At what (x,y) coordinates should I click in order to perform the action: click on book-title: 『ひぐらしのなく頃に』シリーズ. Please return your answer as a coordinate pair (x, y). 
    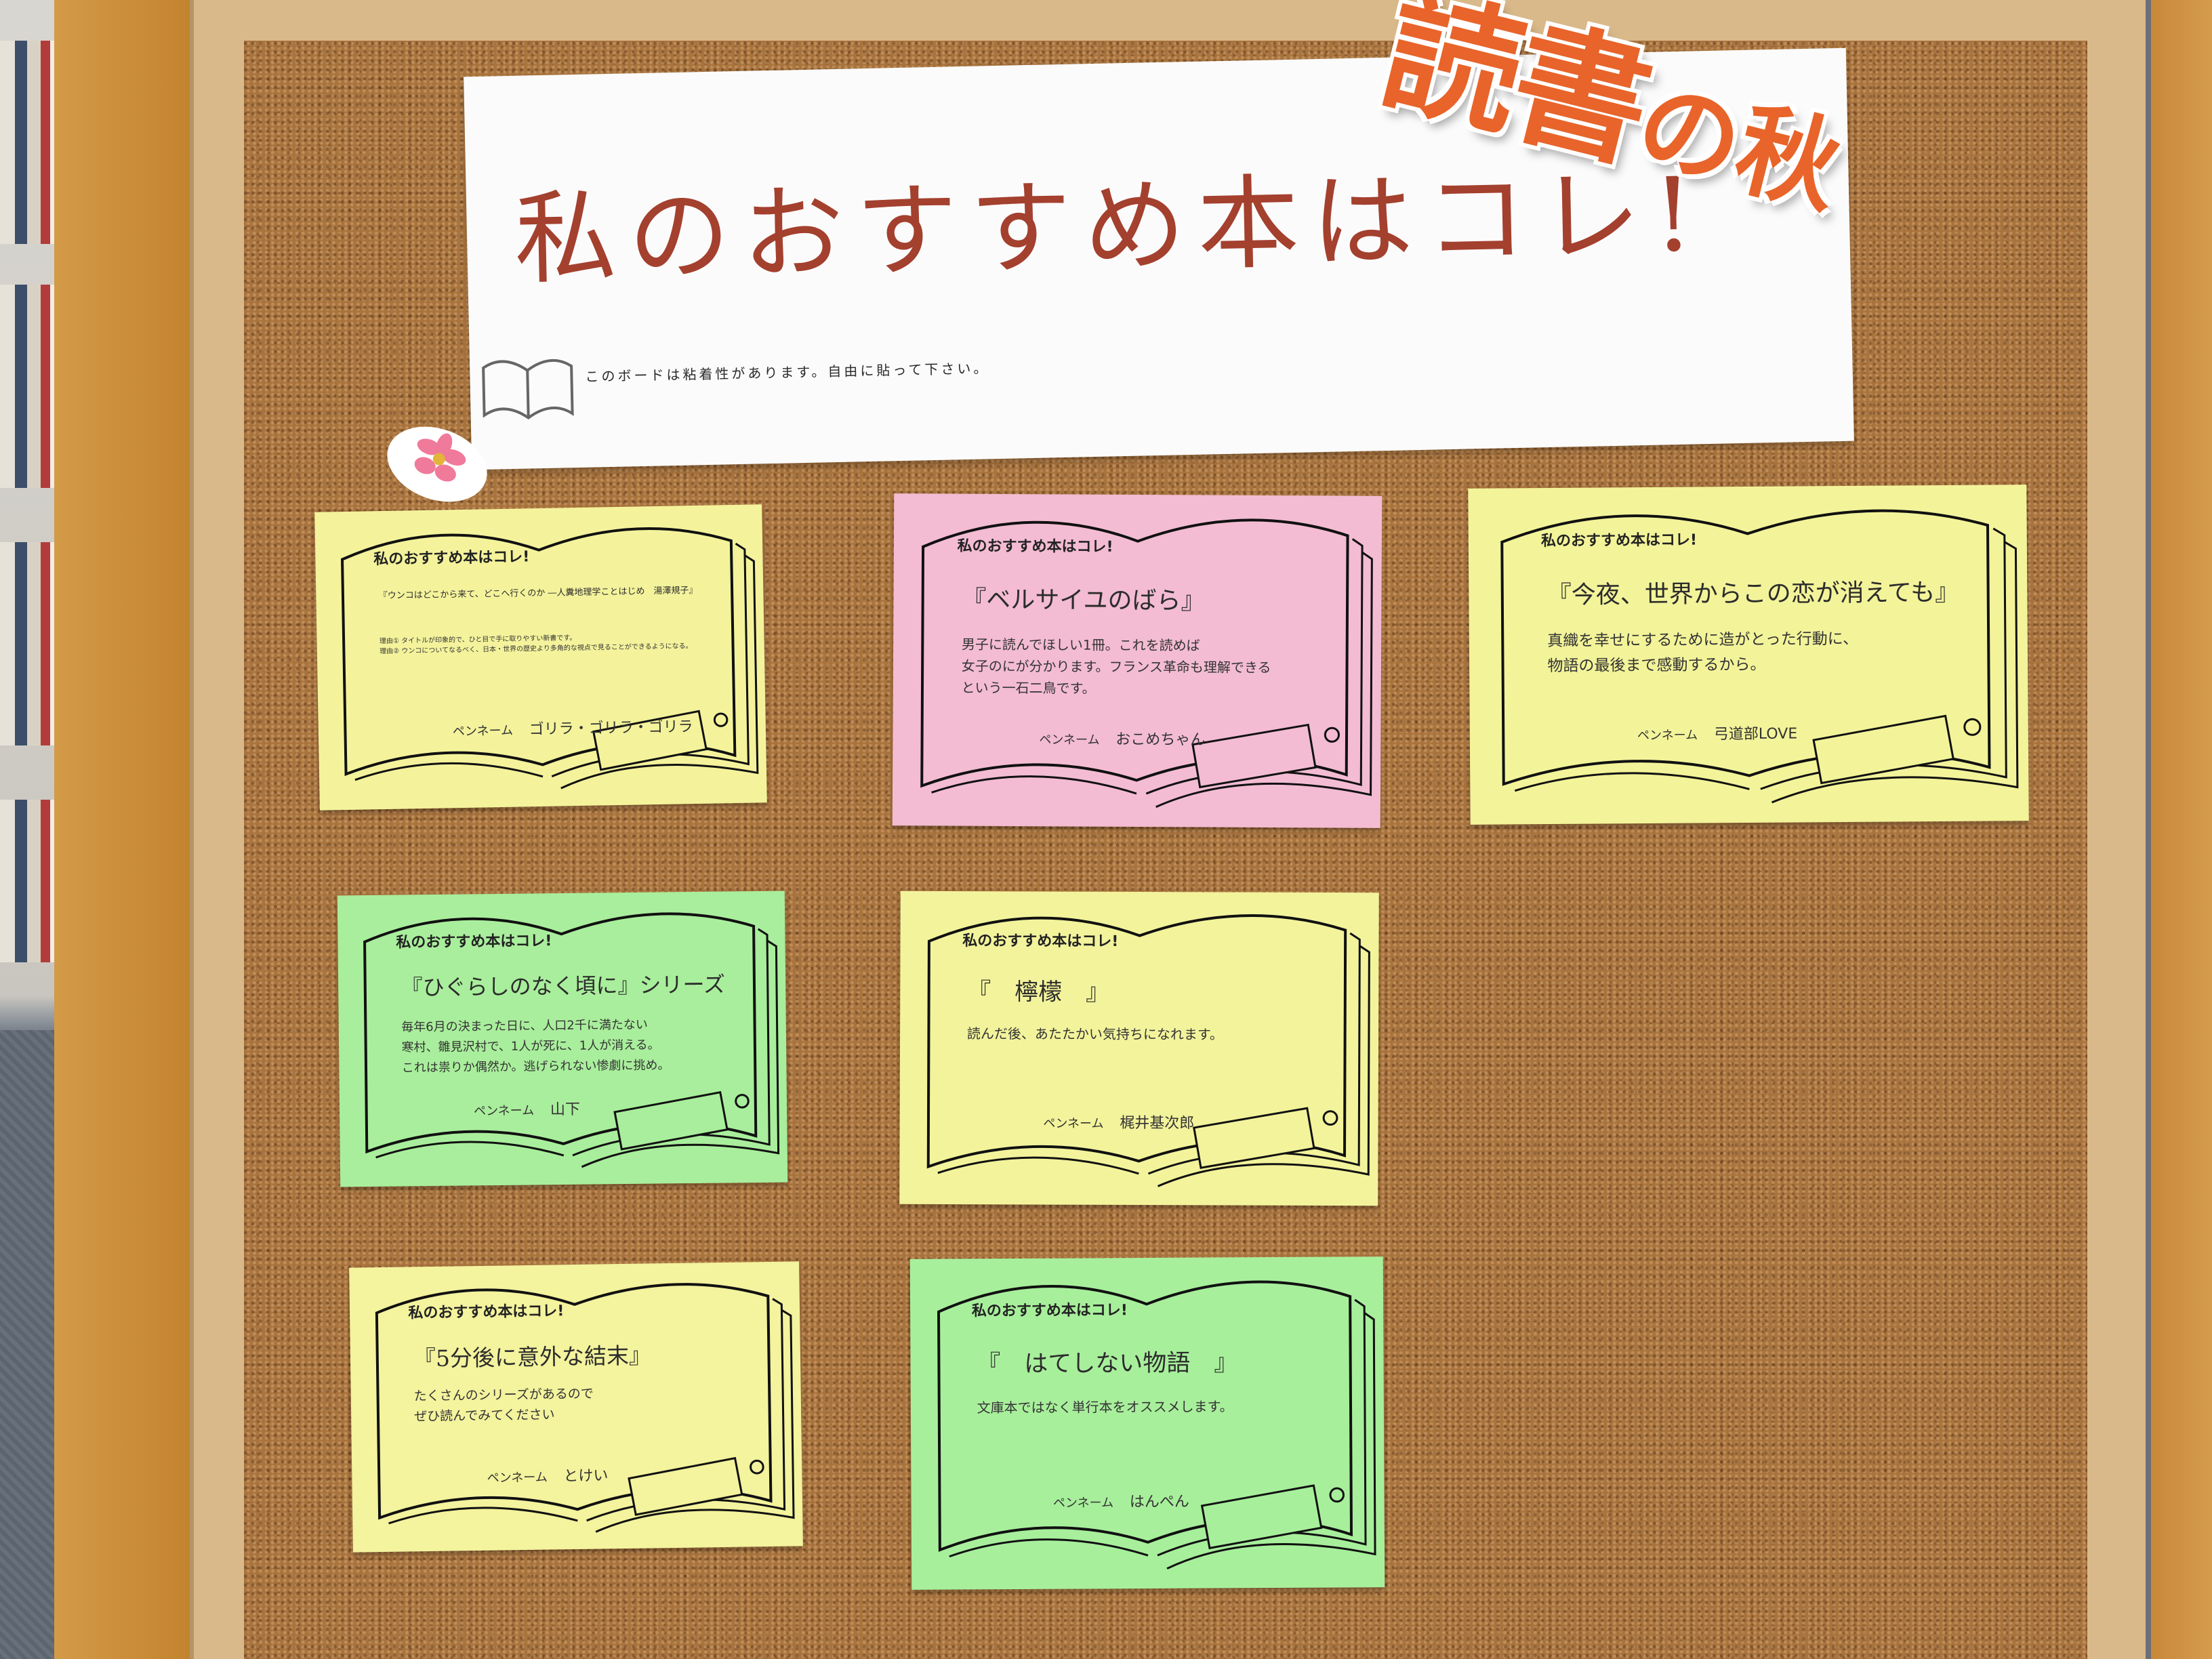
    Looking at the image, I should click on (563, 986).